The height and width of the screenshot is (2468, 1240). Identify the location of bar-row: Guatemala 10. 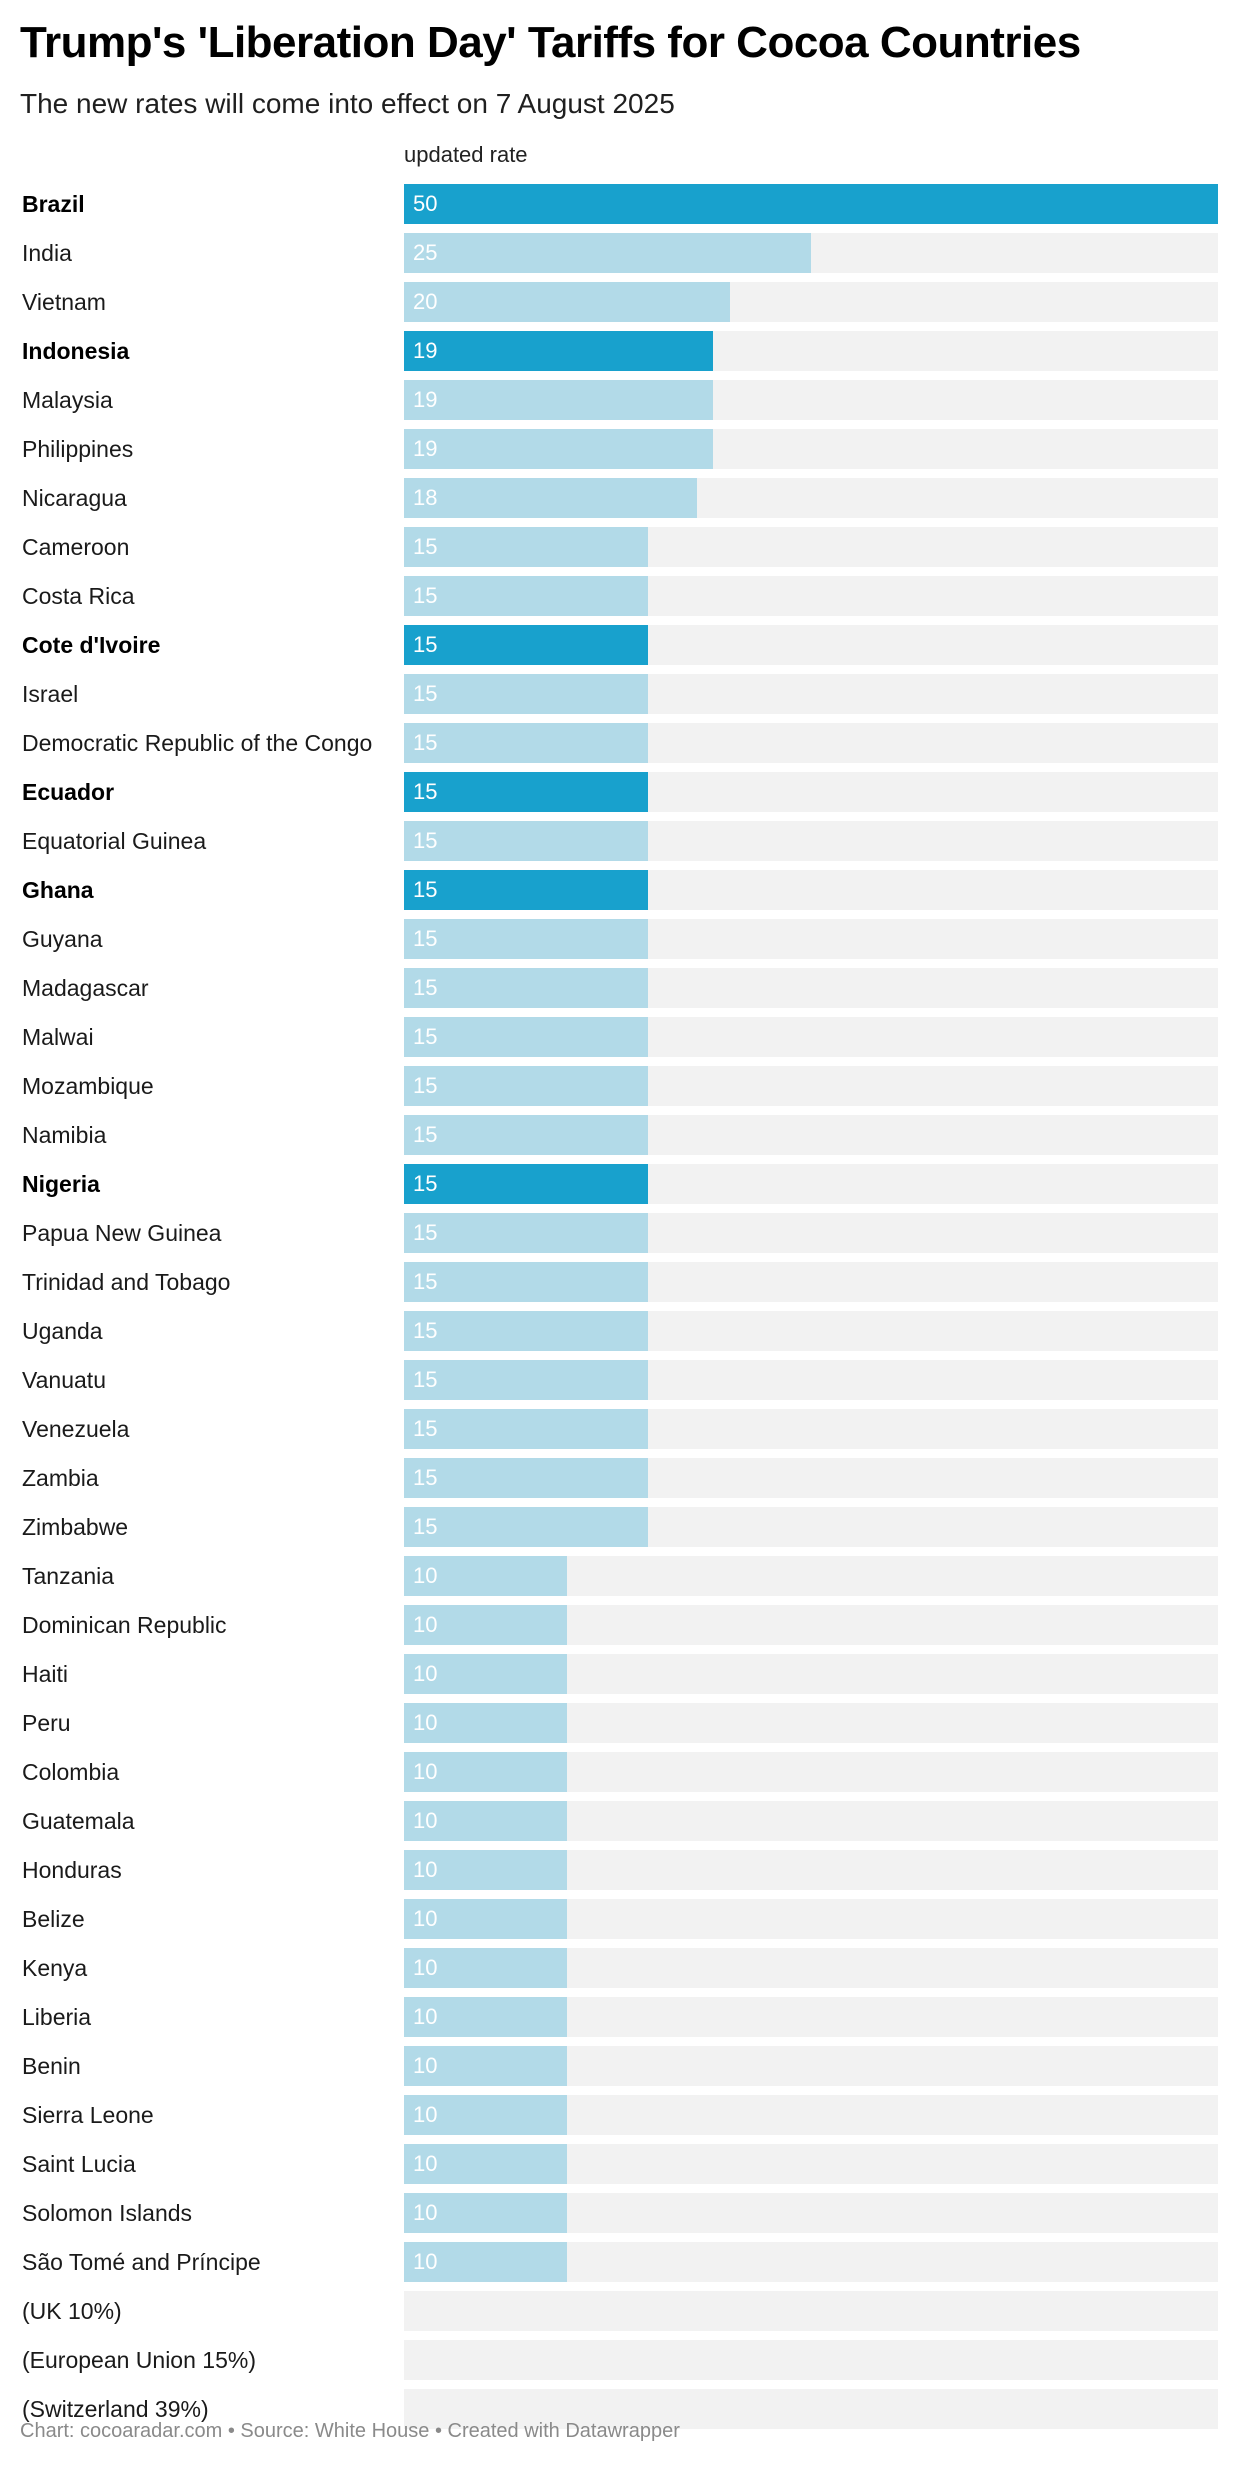
(620, 1821).